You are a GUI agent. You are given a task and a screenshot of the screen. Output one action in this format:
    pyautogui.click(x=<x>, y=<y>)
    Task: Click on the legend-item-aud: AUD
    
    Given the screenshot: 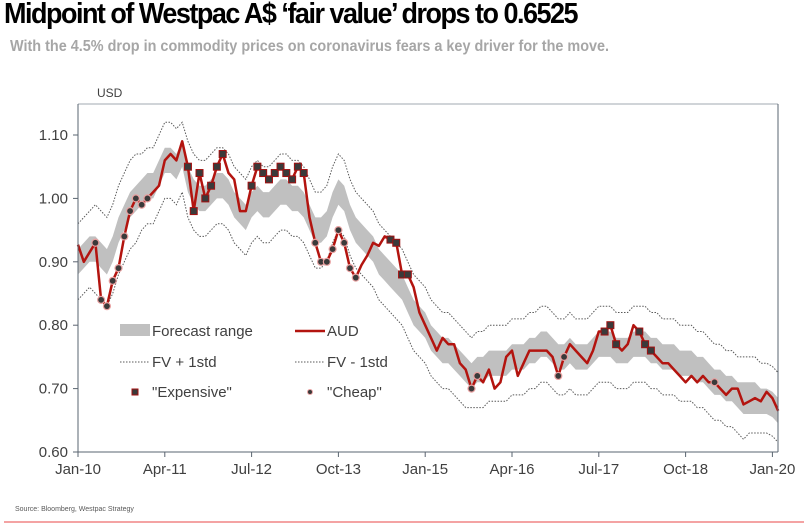 What is the action you would take?
    pyautogui.click(x=327, y=331)
    